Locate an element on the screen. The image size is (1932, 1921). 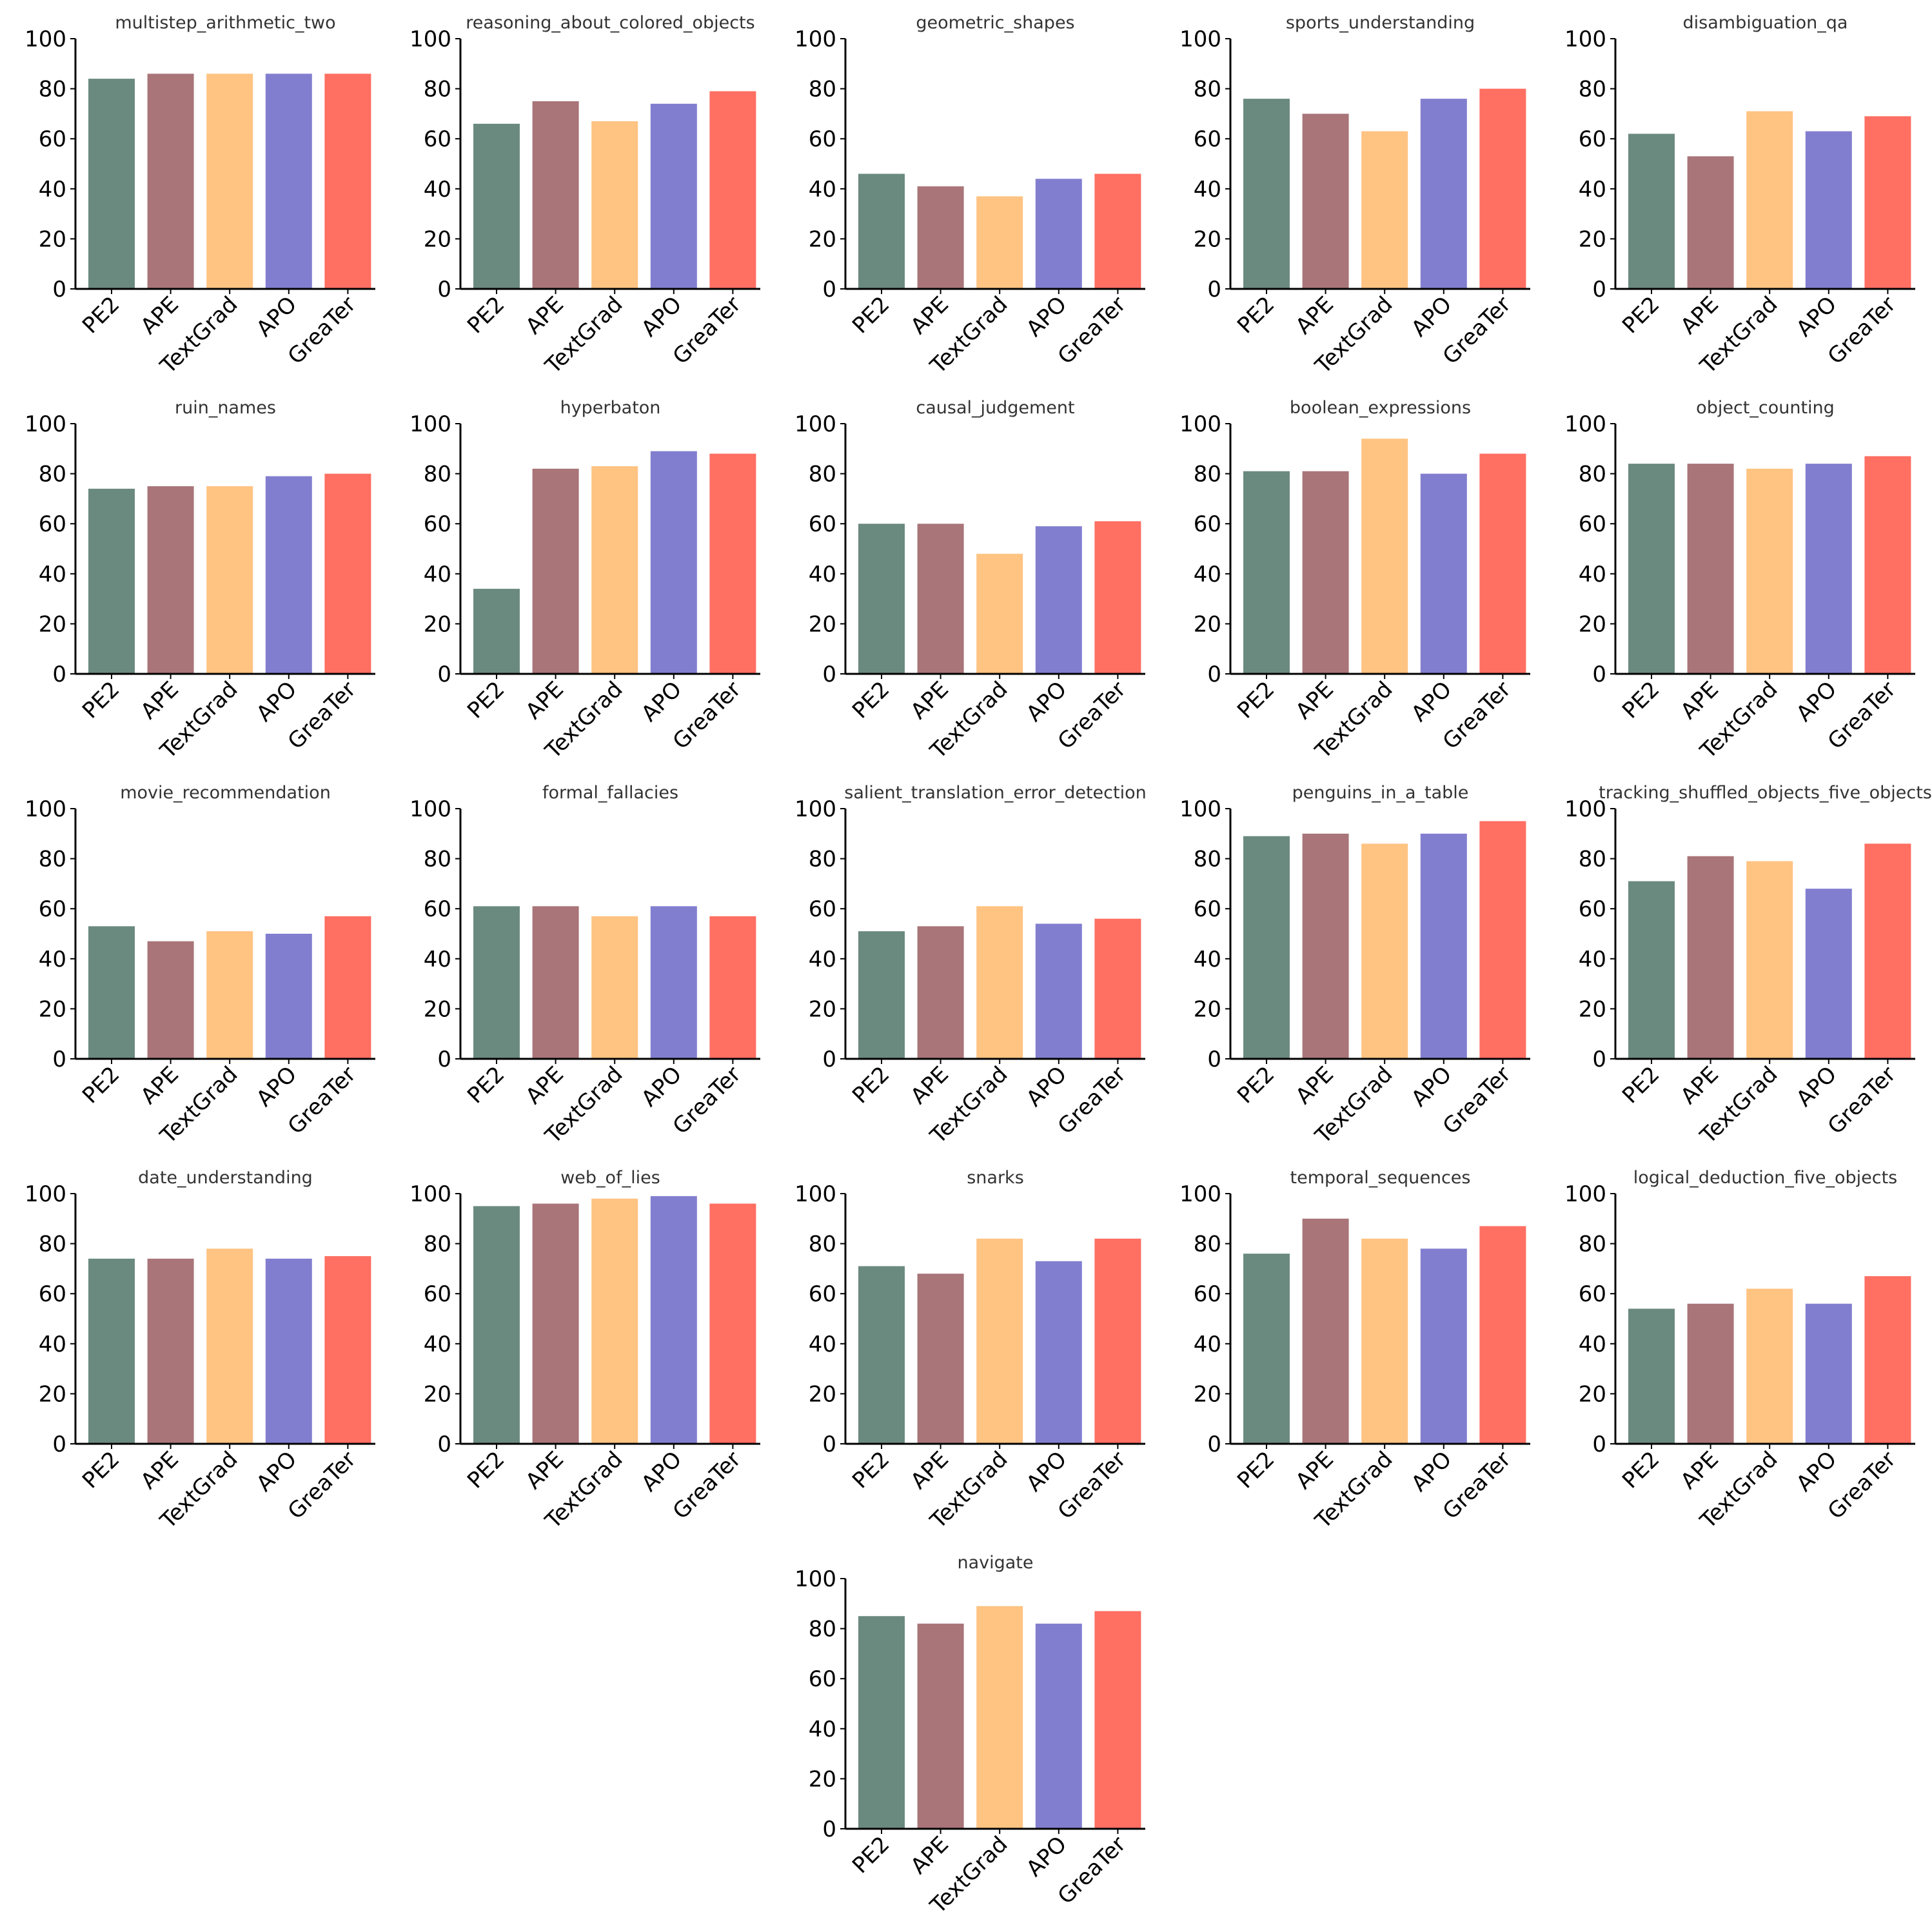
panel-title: boolean_expressions is located at coordinates (1380, 408).